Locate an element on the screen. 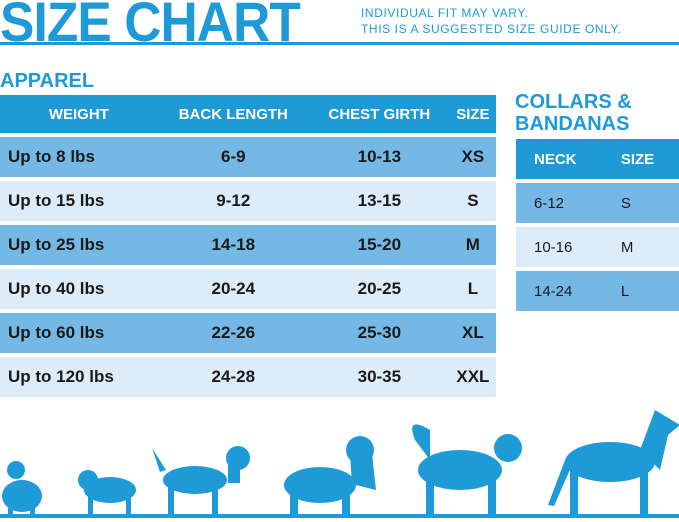 This screenshot has width=679, height=522. table-row: Up to 15 lbs 9-12 13-15 S is located at coordinates (248, 201).